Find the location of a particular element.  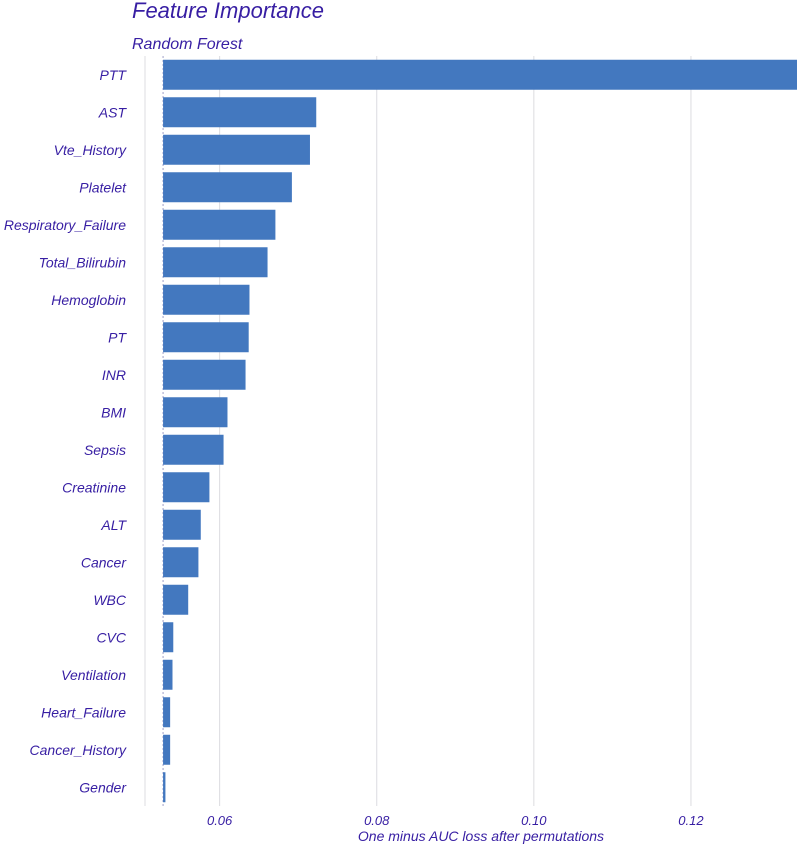

chart-subtitle: Random Forest is located at coordinates (187, 44).